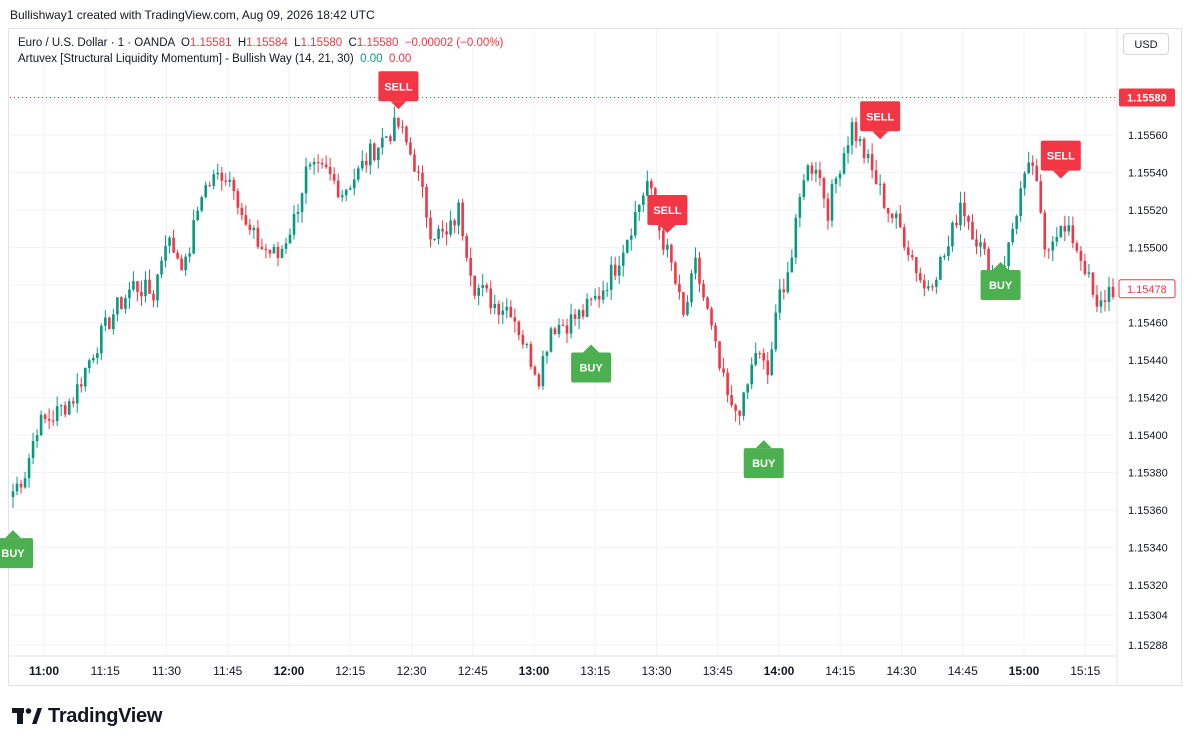  I want to click on signal-label: SELL, so click(1061, 157).